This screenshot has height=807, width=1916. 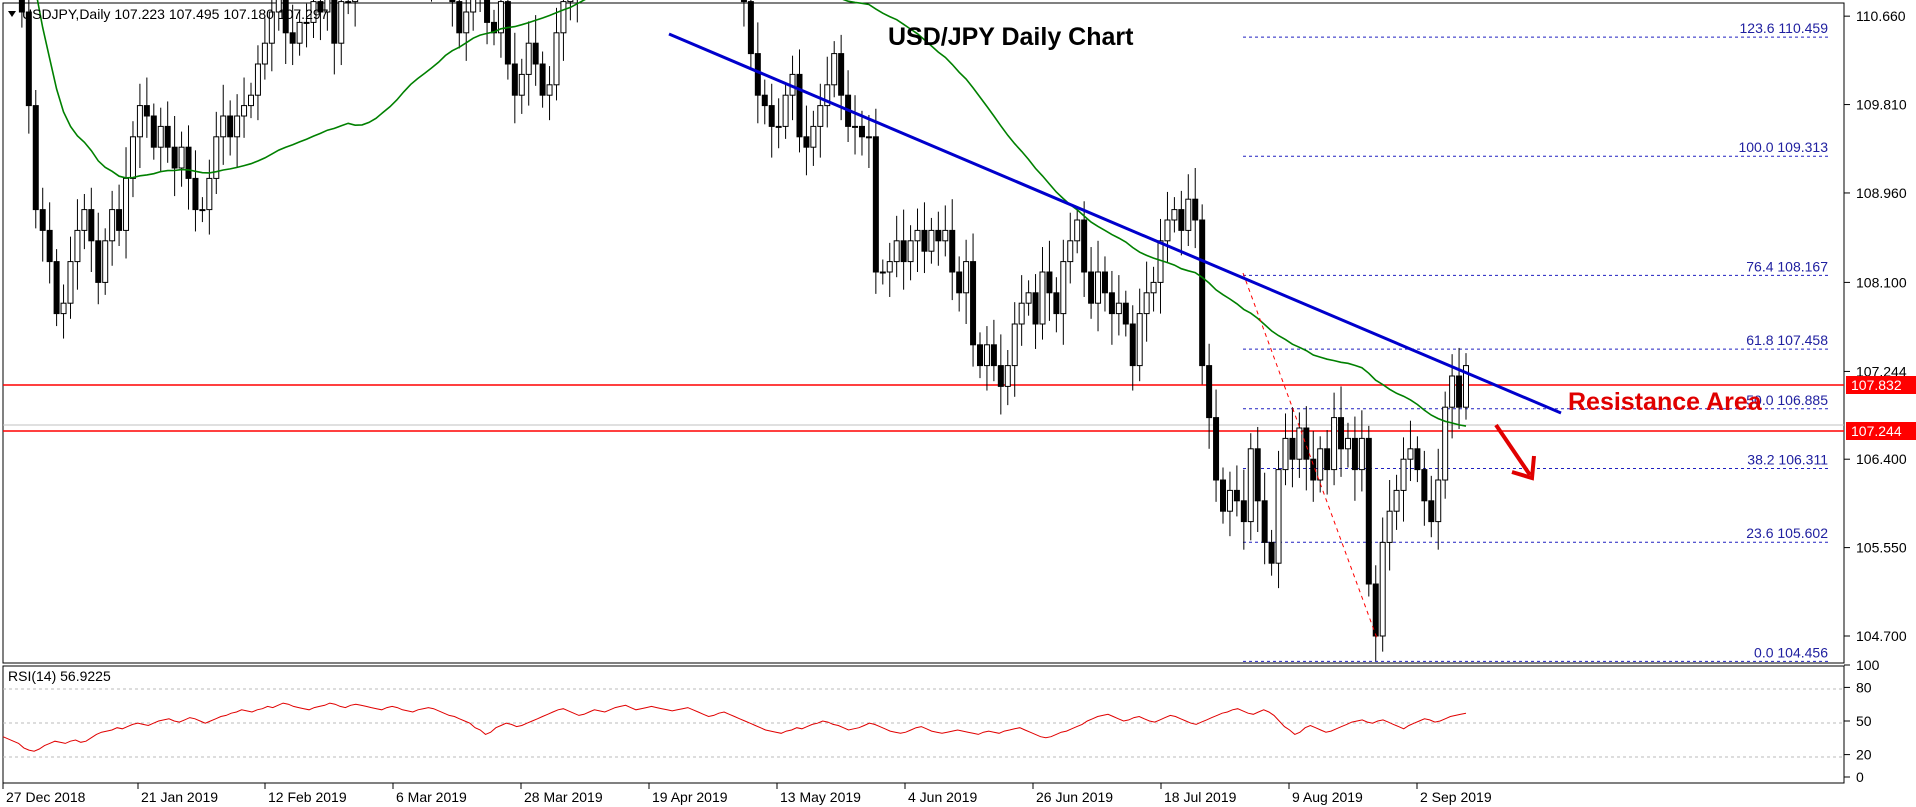 What do you see at coordinates (1310, 457) in the screenshot?
I see `fib-swing-line` at bounding box center [1310, 457].